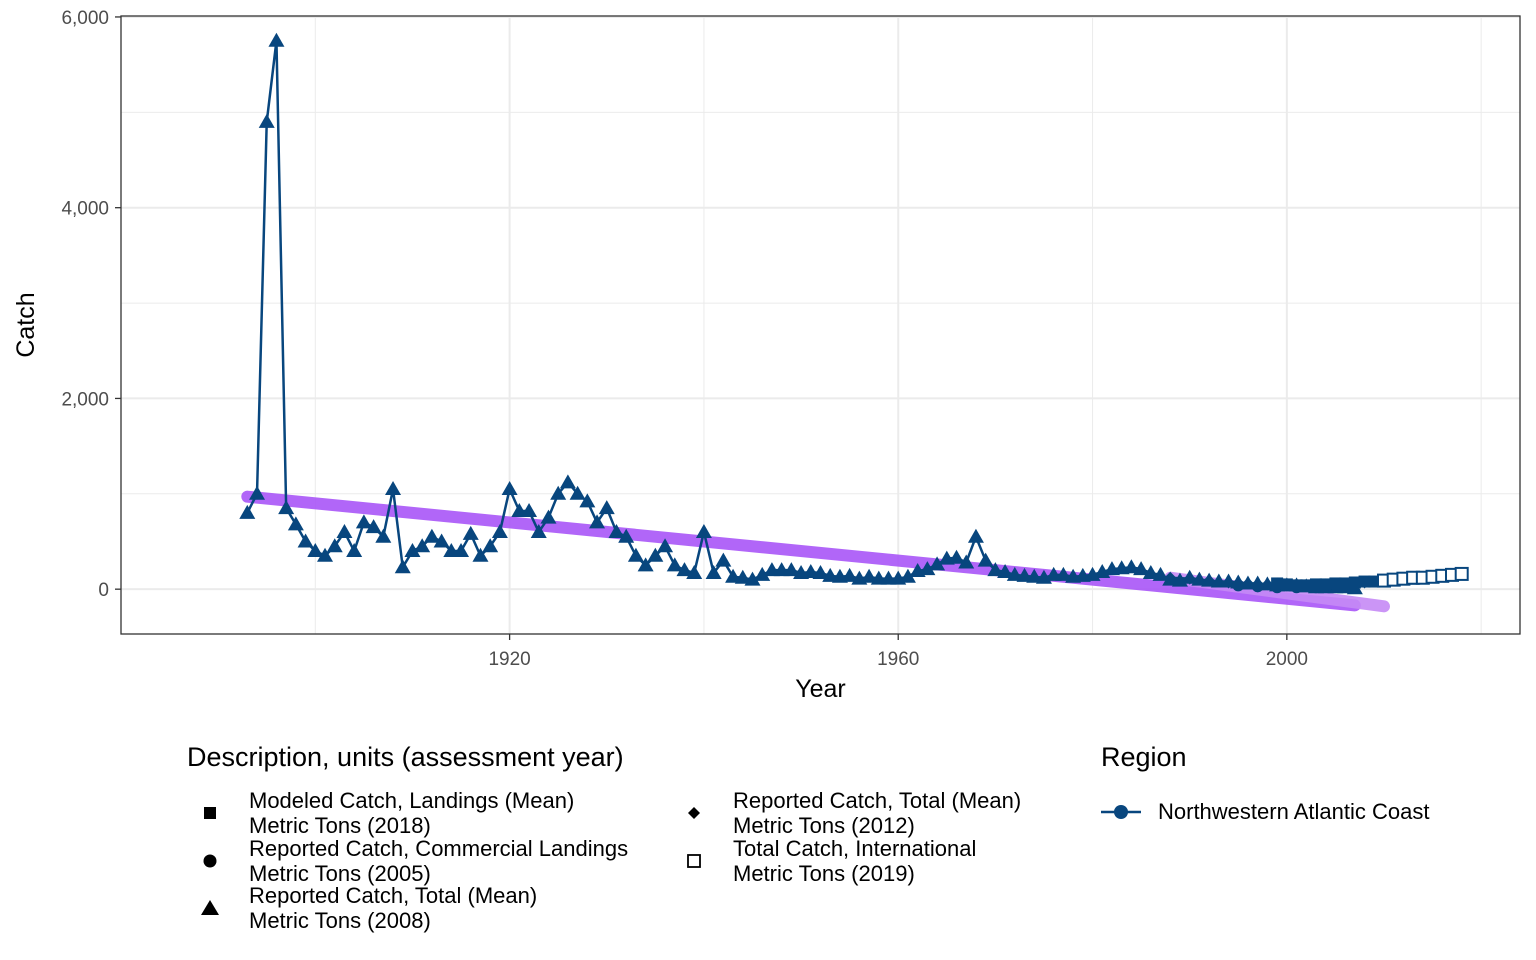 The height and width of the screenshot is (960, 1536). What do you see at coordinates (1311, 797) in the screenshot?
I see `region-legend: Region Northwestern Atlantic Coast` at bounding box center [1311, 797].